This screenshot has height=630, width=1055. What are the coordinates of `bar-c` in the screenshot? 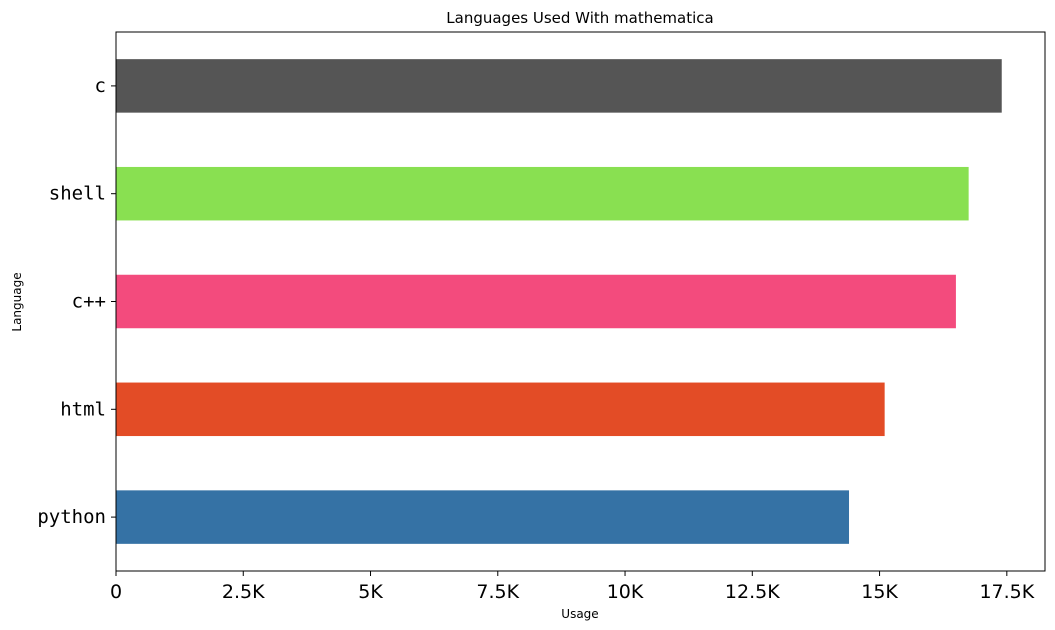 It's located at (559, 86).